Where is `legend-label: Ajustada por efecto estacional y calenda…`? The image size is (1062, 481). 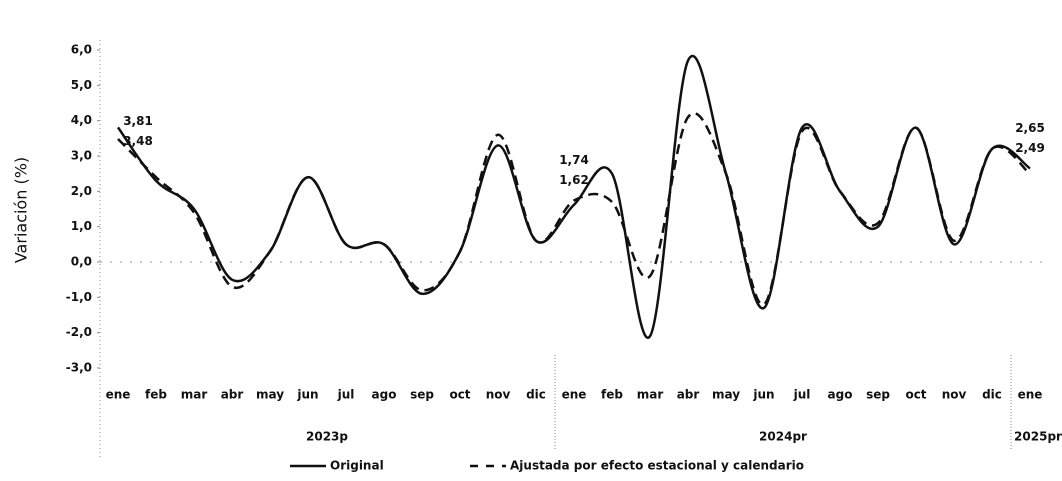 legend-label: Ajustada por efecto estacional y calenda… is located at coordinates (657, 466).